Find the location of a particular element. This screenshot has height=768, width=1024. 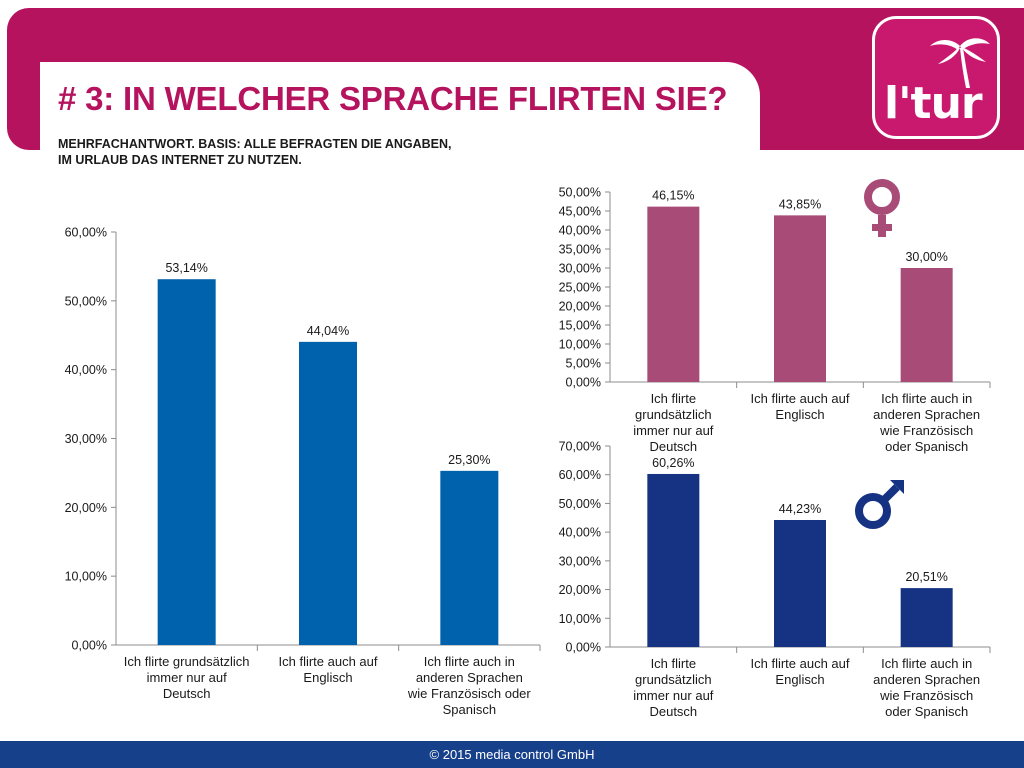

ltur-logo: l'tur is located at coordinates (937, 78).